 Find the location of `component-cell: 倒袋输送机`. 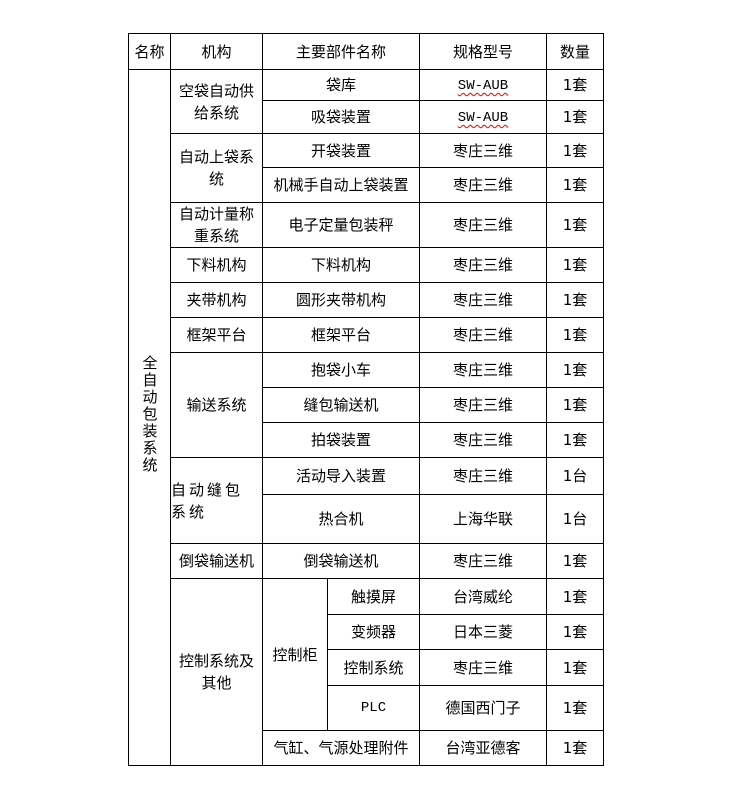

component-cell: 倒袋输送机 is located at coordinates (341, 561).